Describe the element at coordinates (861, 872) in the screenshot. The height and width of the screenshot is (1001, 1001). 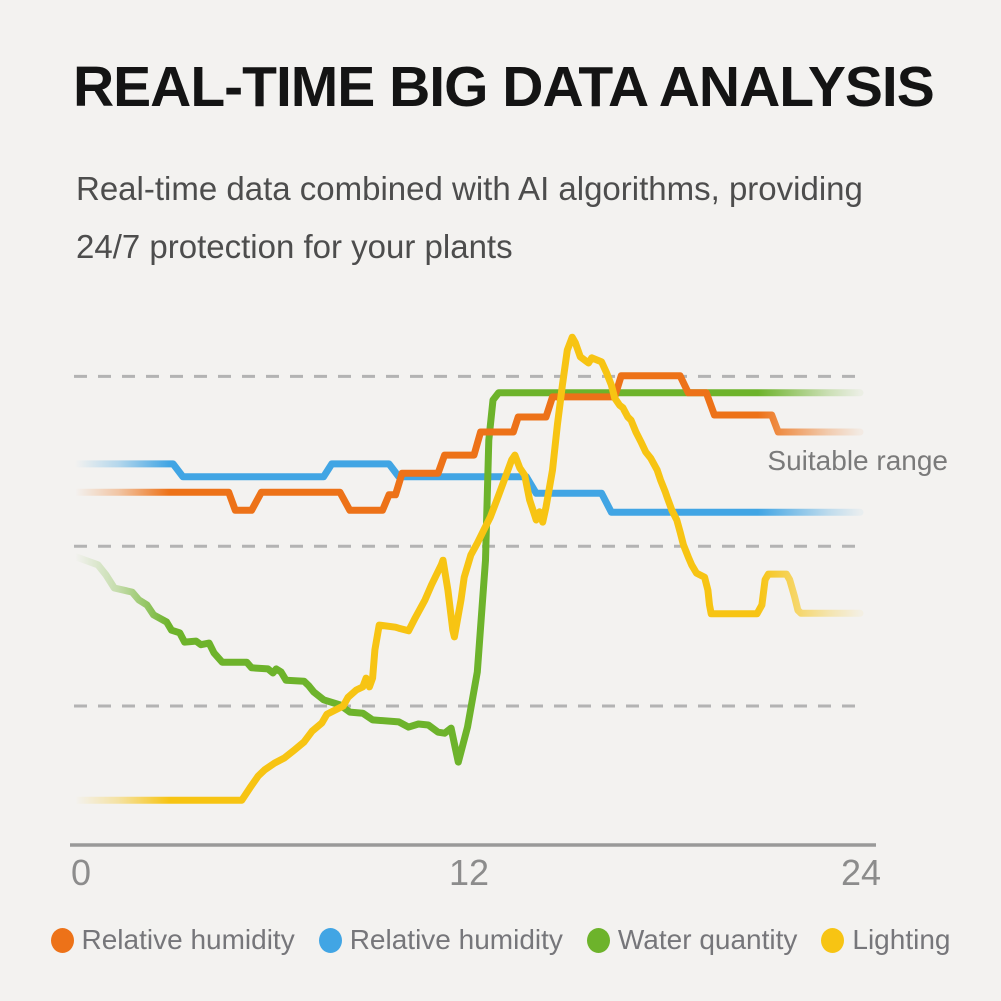
I see `x-axis-tick-24: 24` at that location.